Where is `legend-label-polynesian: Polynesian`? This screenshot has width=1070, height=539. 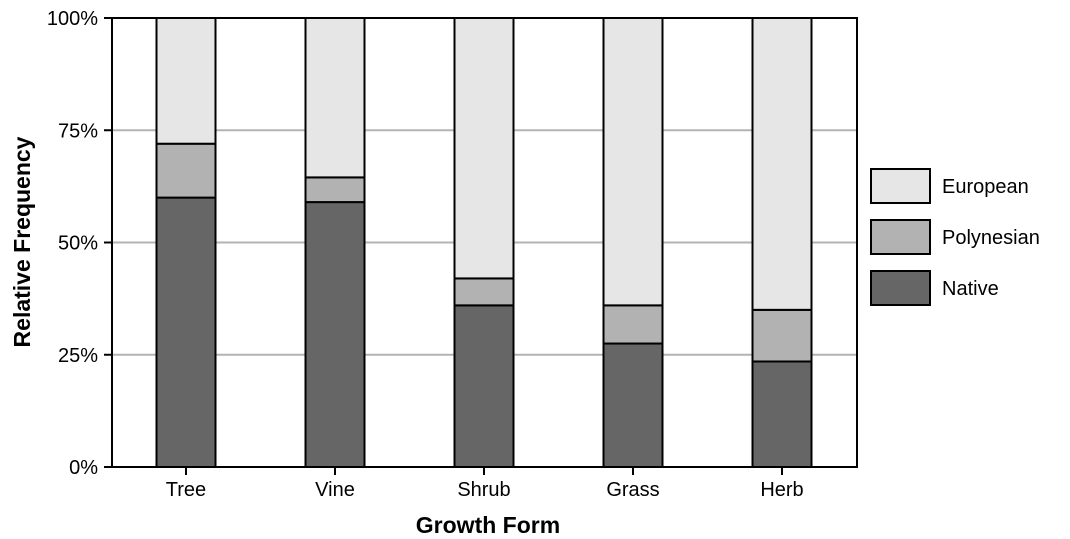 legend-label-polynesian: Polynesian is located at coordinates (991, 238).